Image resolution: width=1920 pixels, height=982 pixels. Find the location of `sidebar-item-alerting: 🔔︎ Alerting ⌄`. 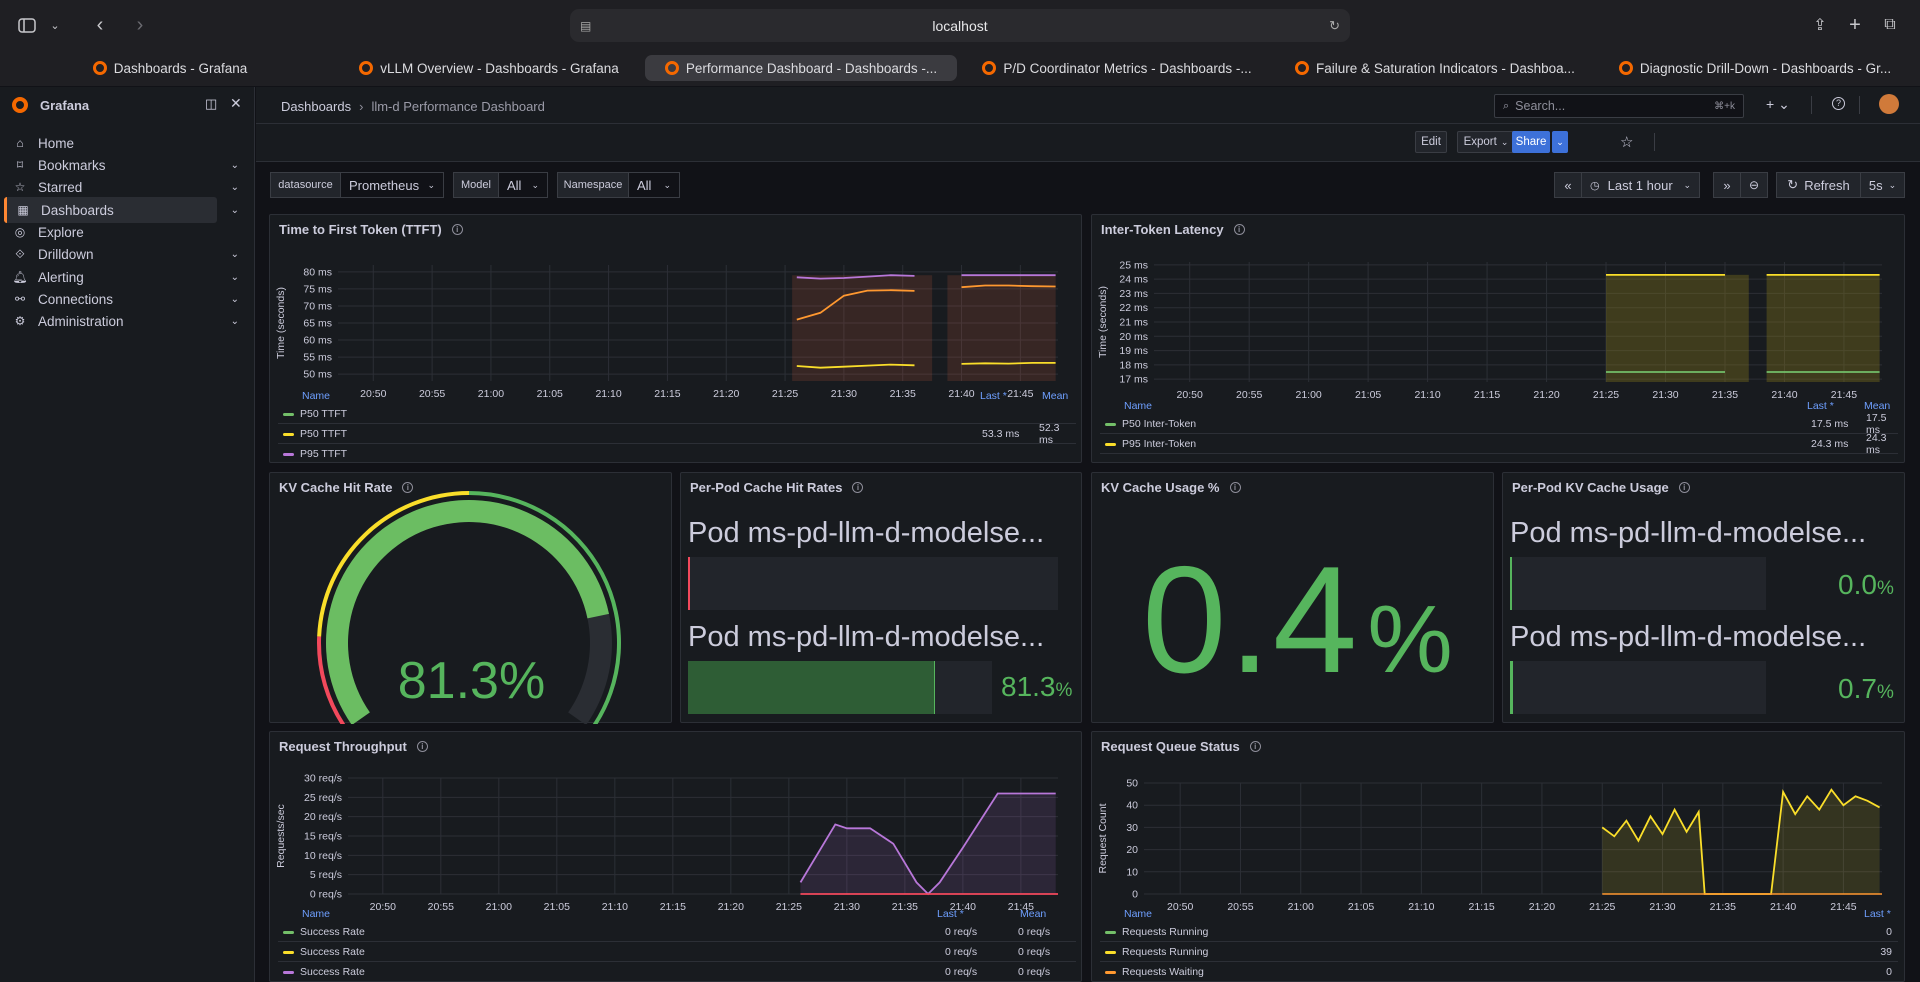

sidebar-item-alerting: 🔔︎ Alerting ⌄ is located at coordinates (121, 277).